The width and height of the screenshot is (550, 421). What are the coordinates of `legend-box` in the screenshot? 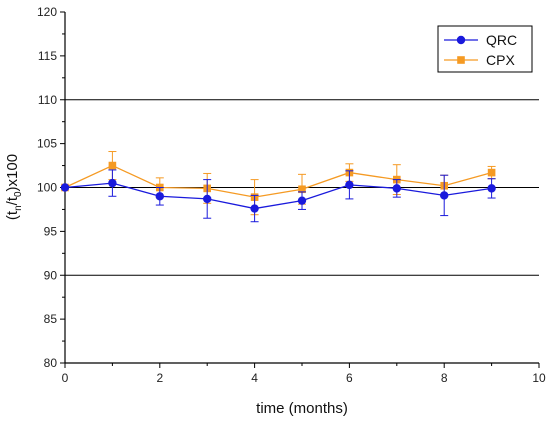 It's located at (485, 49).